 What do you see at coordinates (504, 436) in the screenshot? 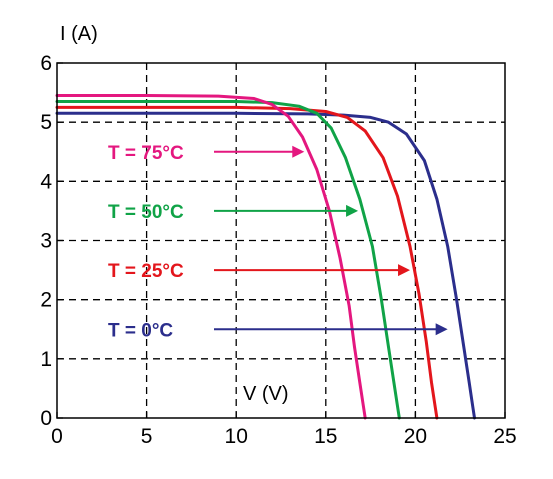
I see `x-tick-label: 25` at bounding box center [504, 436].